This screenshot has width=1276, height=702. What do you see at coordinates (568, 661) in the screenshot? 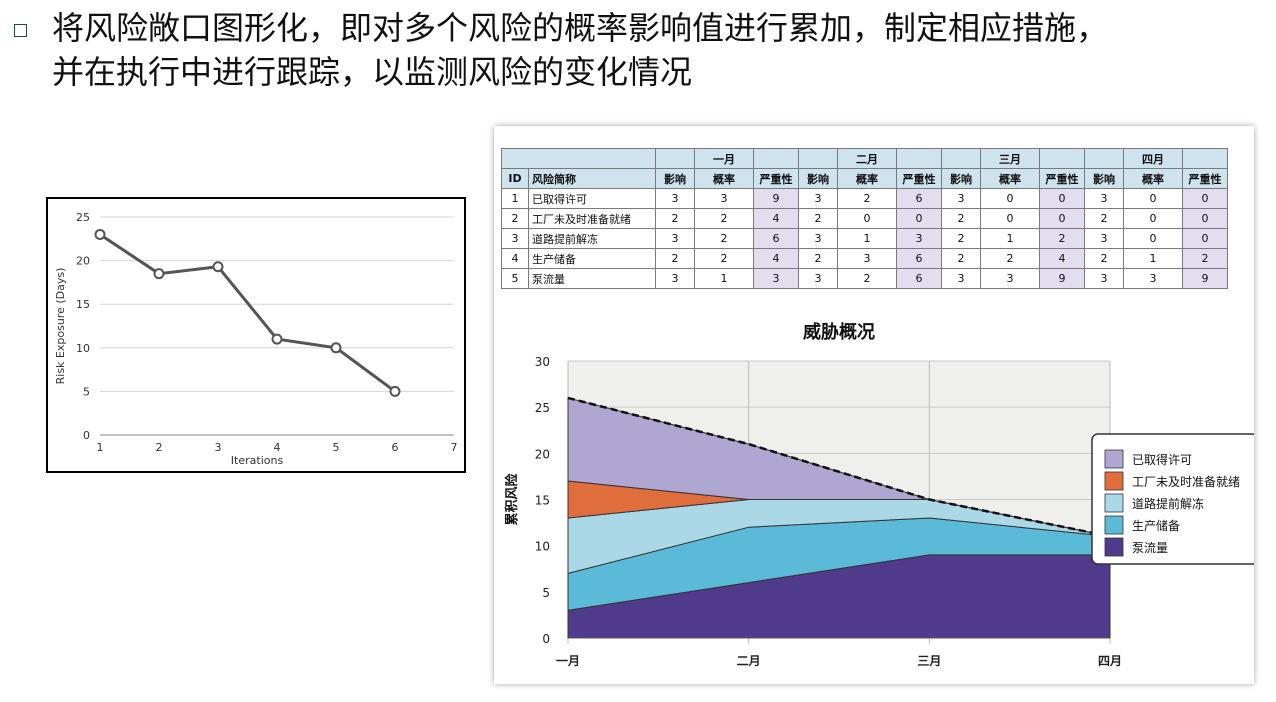
I see `x-tick-label: 一月` at bounding box center [568, 661].